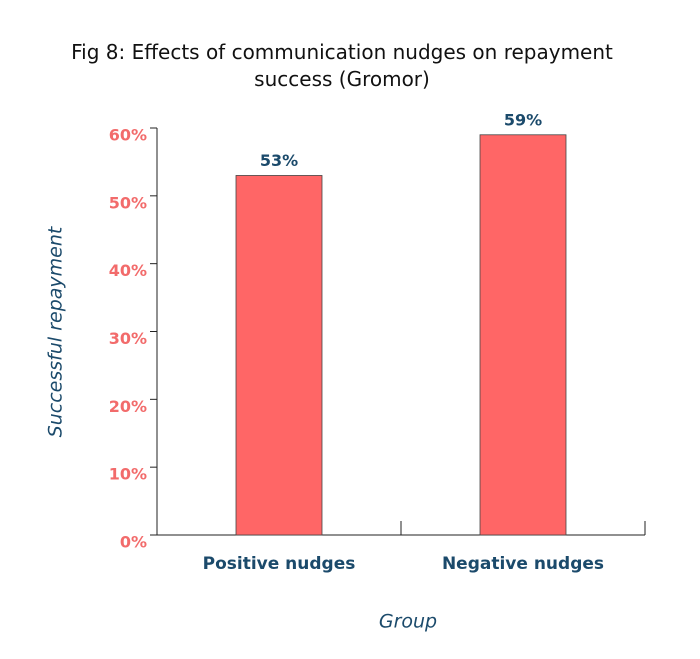 The image size is (700, 659). Describe the element at coordinates (56, 331) in the screenshot. I see `y-axis-title: Successful repayment` at that location.